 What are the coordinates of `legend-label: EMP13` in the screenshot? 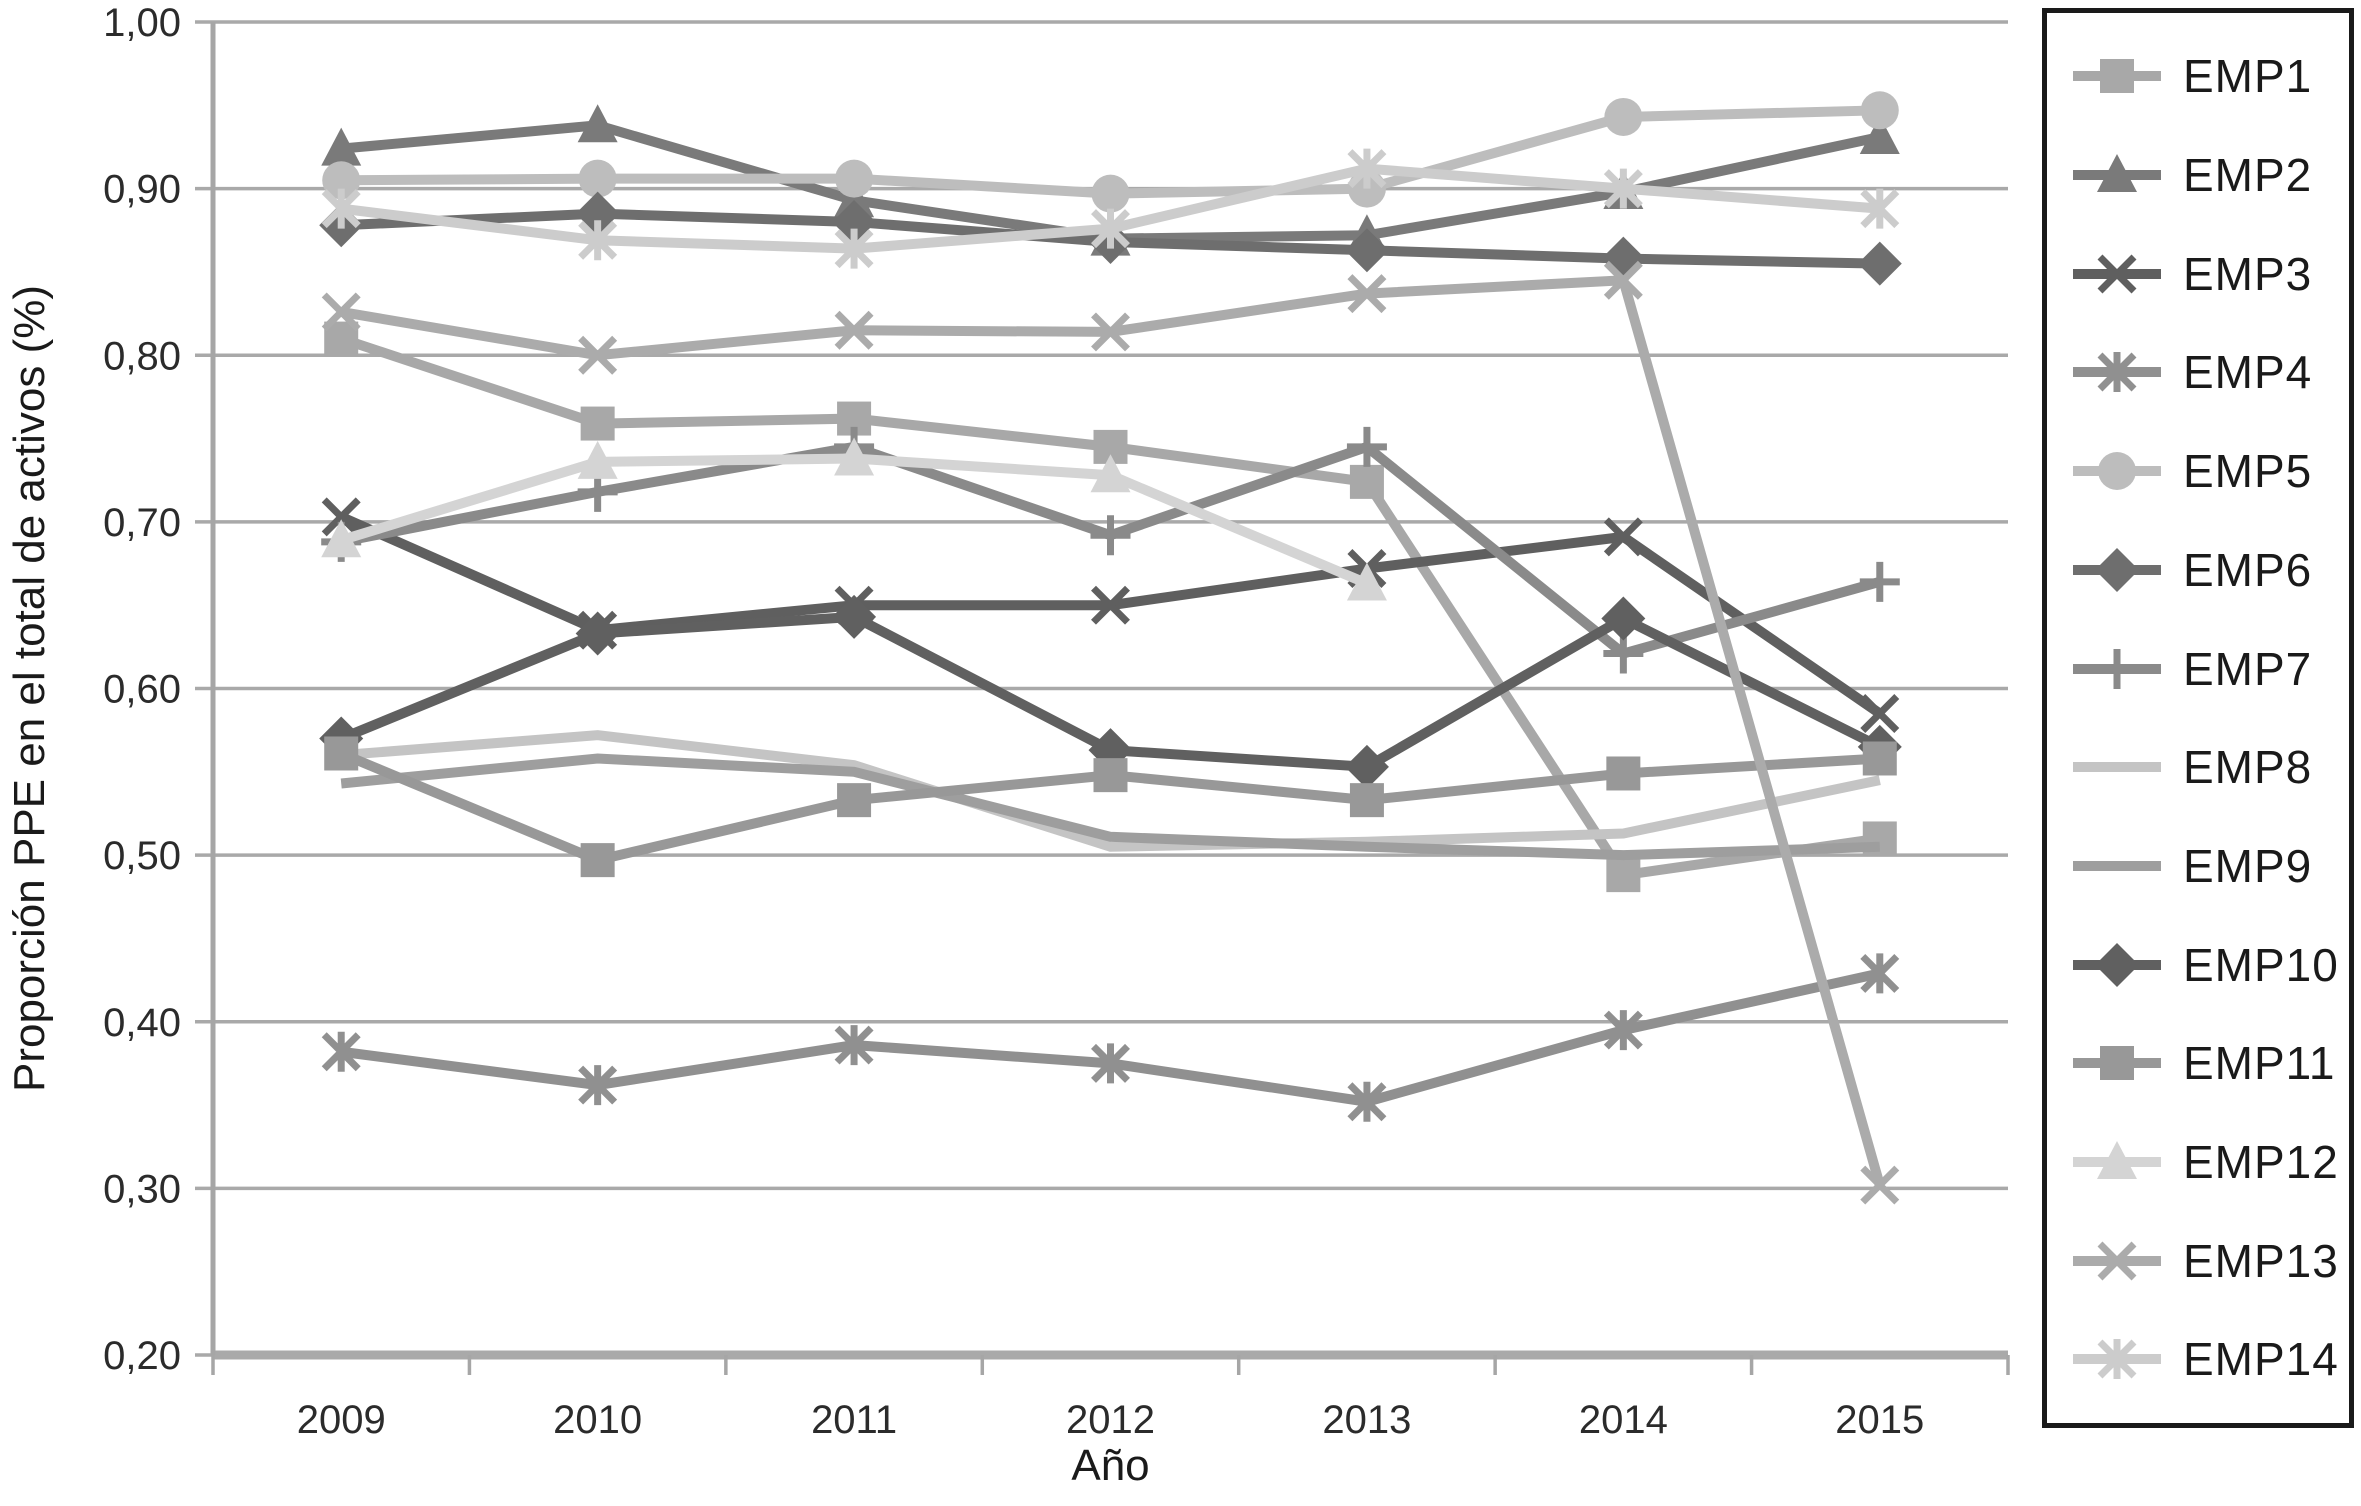 It's located at (2261, 1260).